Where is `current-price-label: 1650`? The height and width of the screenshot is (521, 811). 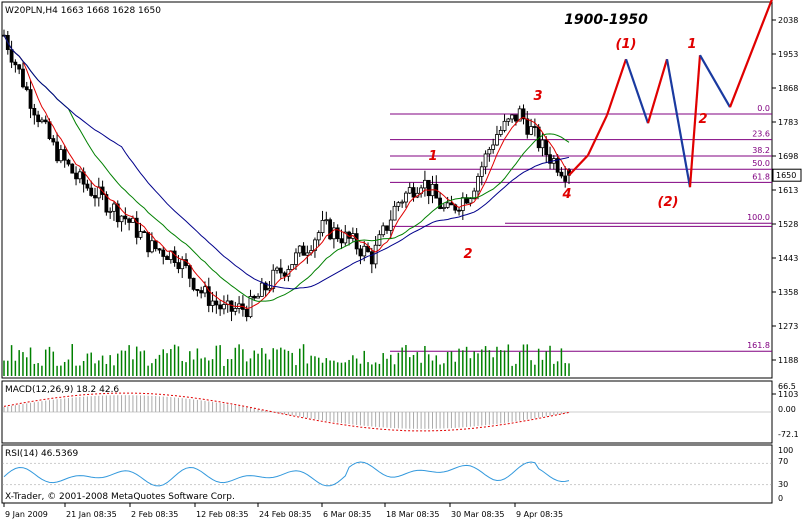 current-price-label: 1650 is located at coordinates (786, 175).